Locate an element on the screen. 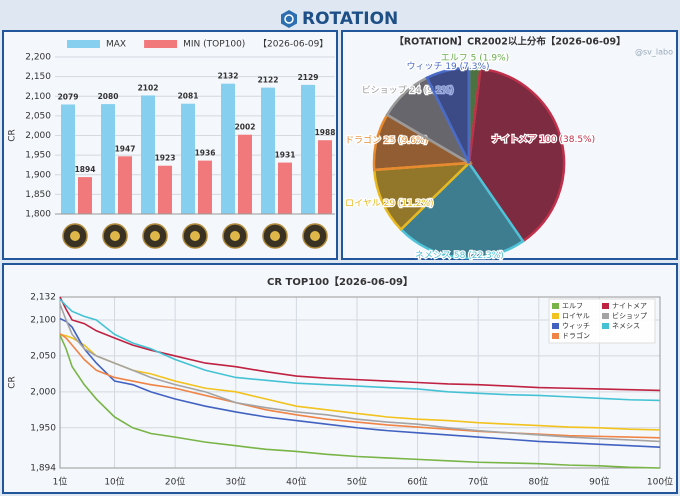 This screenshot has width=680, height=496. x-tick-label: 70位 is located at coordinates (478, 482).